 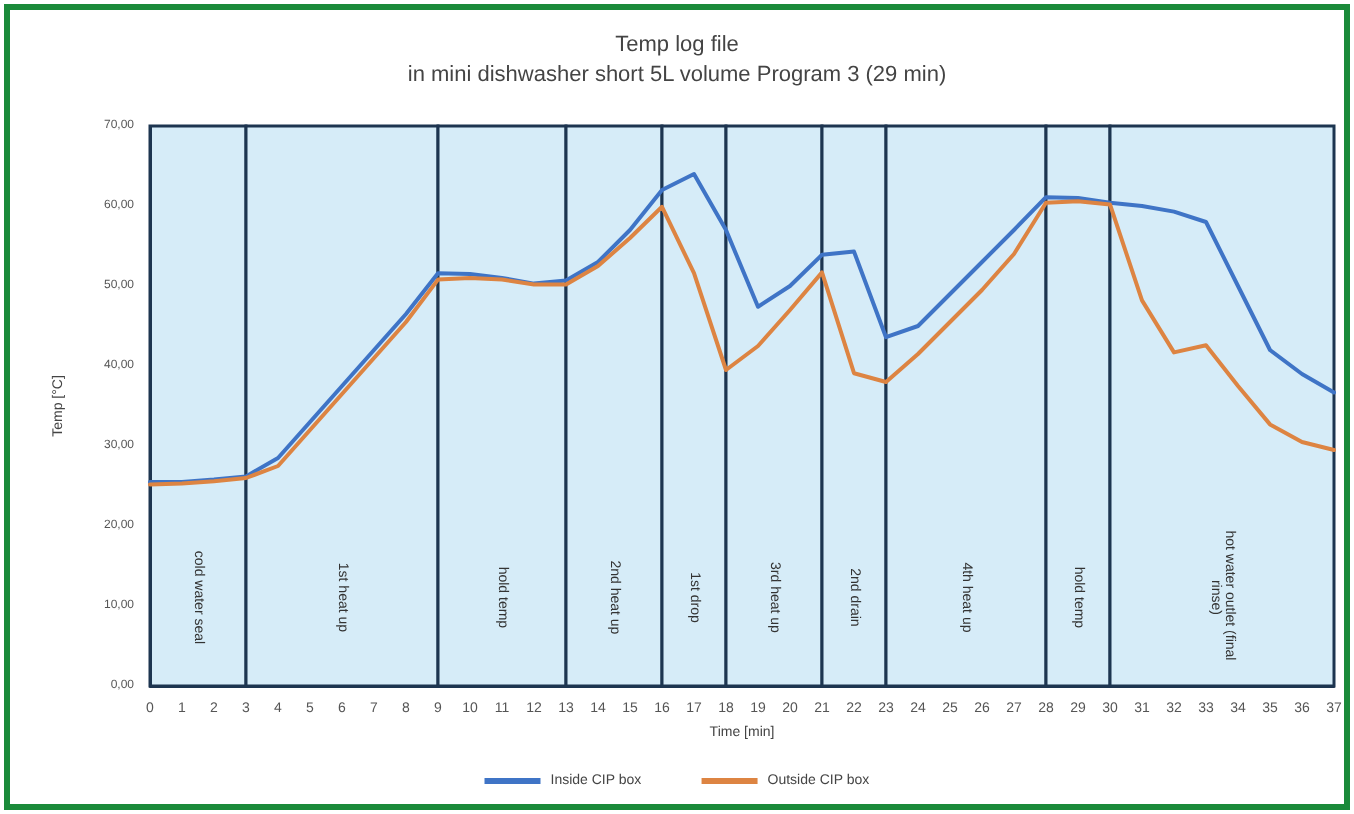 What do you see at coordinates (677, 75) in the screenshot?
I see `chart-subtitle: in mini dishwasher short 5L volume Program 3 (29 min)` at bounding box center [677, 75].